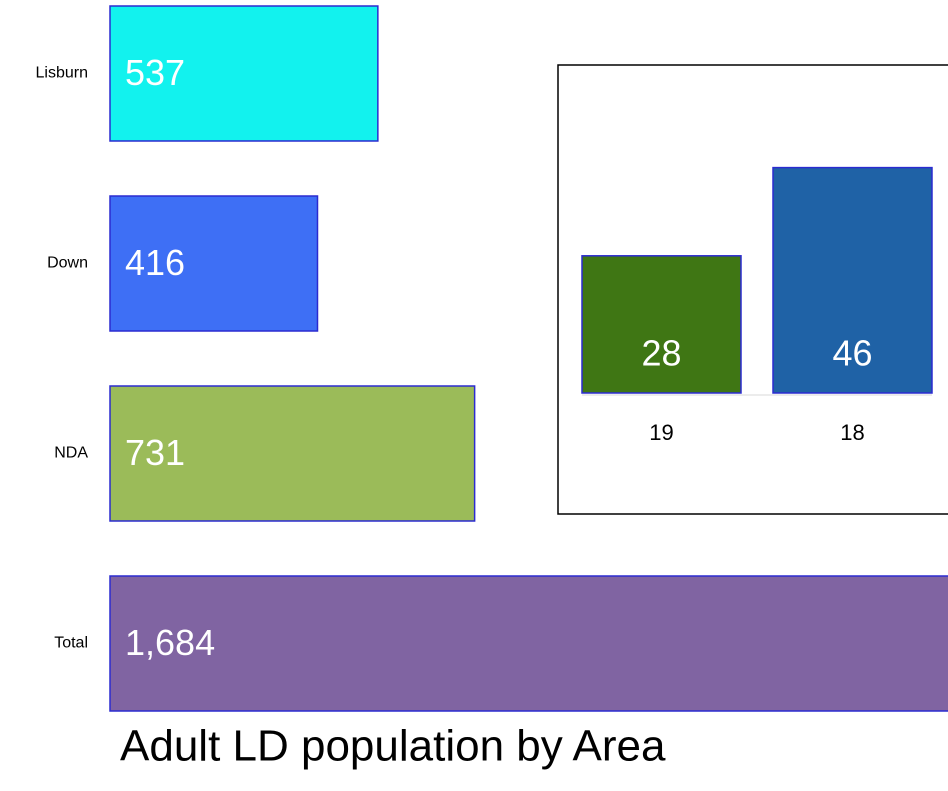 This screenshot has width=948, height=791. I want to click on value-label: 1,684, so click(170, 642).